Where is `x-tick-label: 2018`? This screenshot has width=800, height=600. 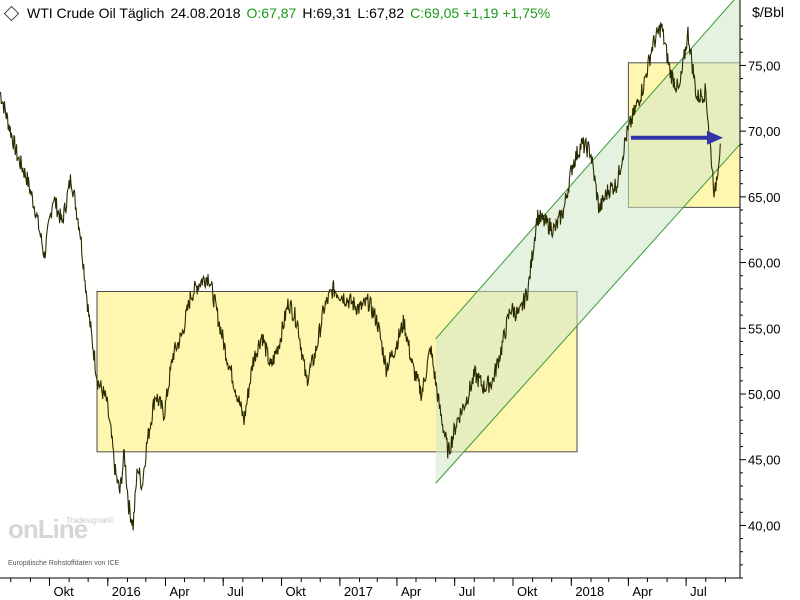
x-tick-label: 2018 is located at coordinates (589, 591).